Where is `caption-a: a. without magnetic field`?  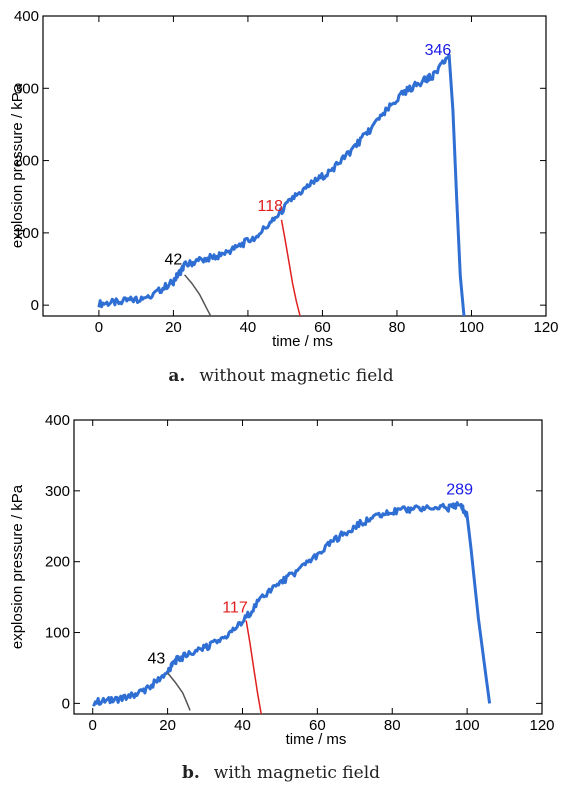
caption-a: a. without magnetic field is located at coordinates (281, 376).